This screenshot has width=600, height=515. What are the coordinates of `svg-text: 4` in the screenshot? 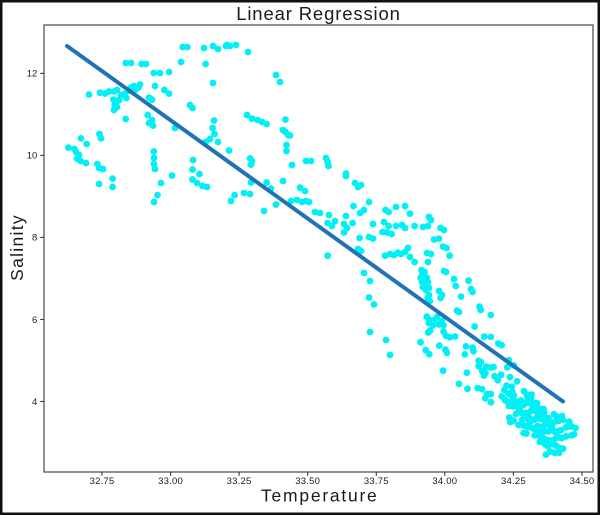 It's located at (34, 402).